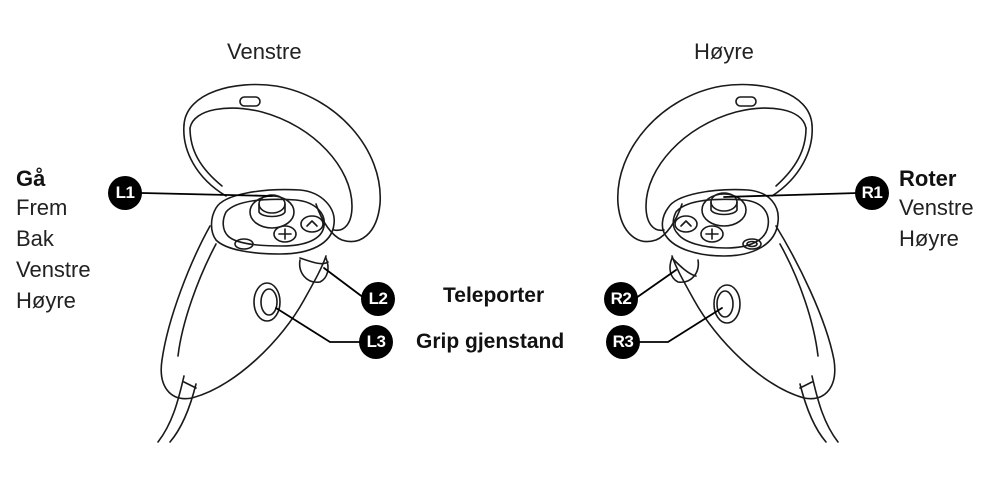 The height and width of the screenshot is (500, 1000). What do you see at coordinates (31, 178) in the screenshot?
I see `left-panel-heading: Gå` at bounding box center [31, 178].